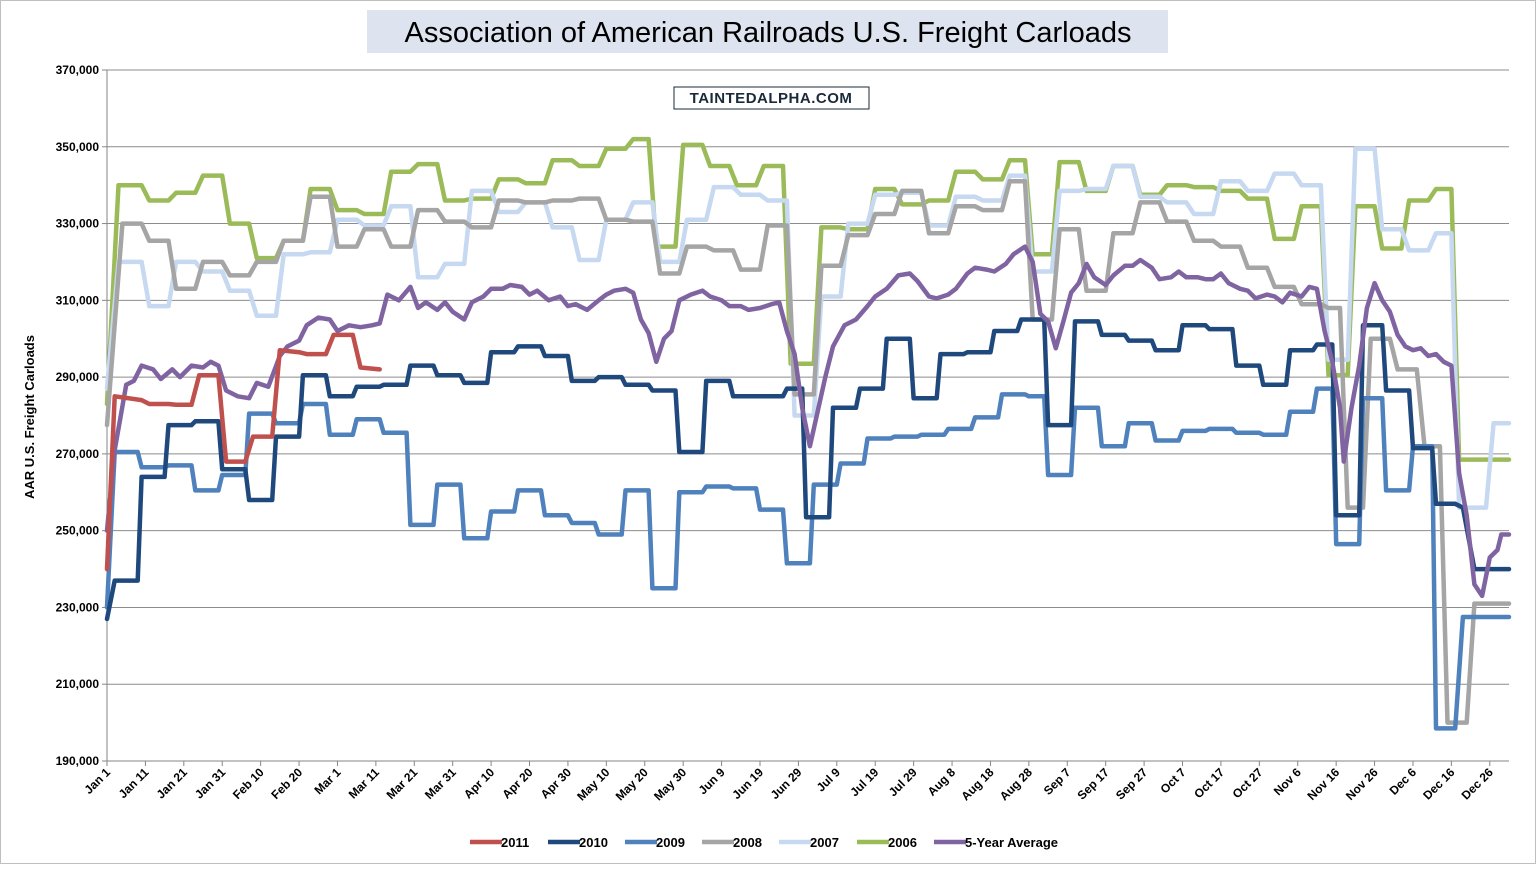 This screenshot has height=870, width=1537. I want to click on title-background, so click(767, 31).